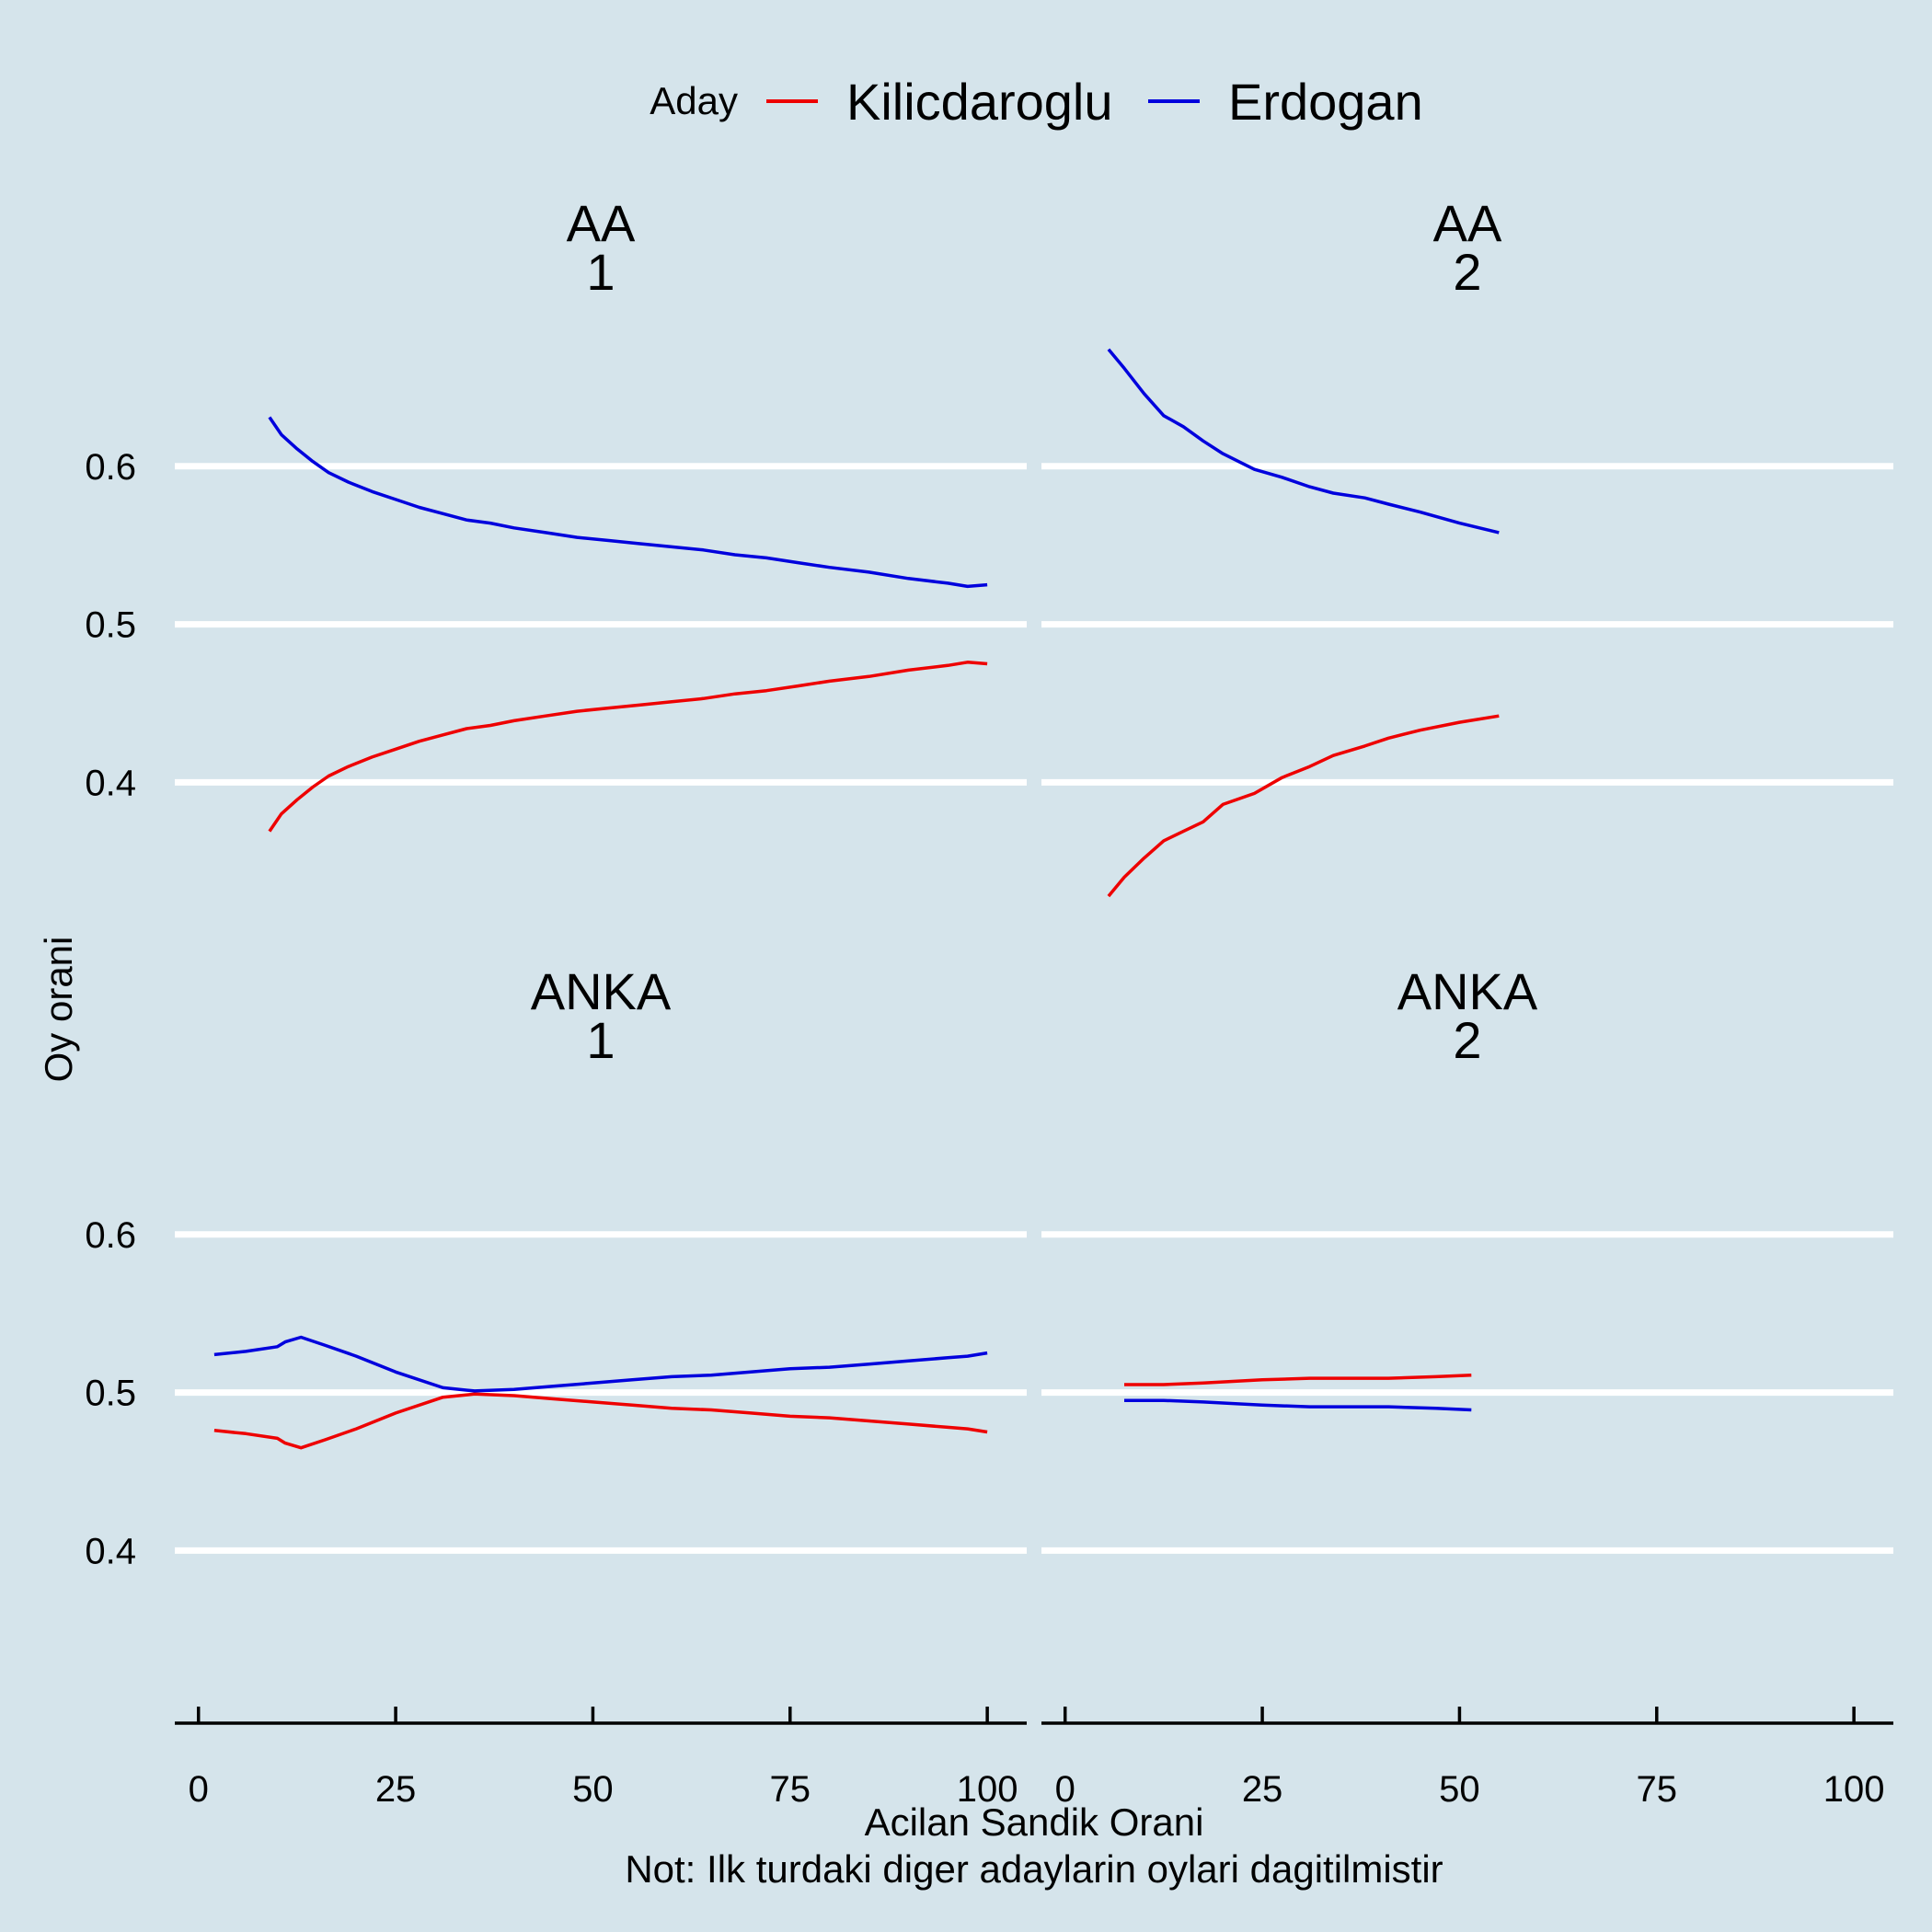 This screenshot has width=1932, height=1932. I want to click on legend-title: Aday, so click(694, 100).